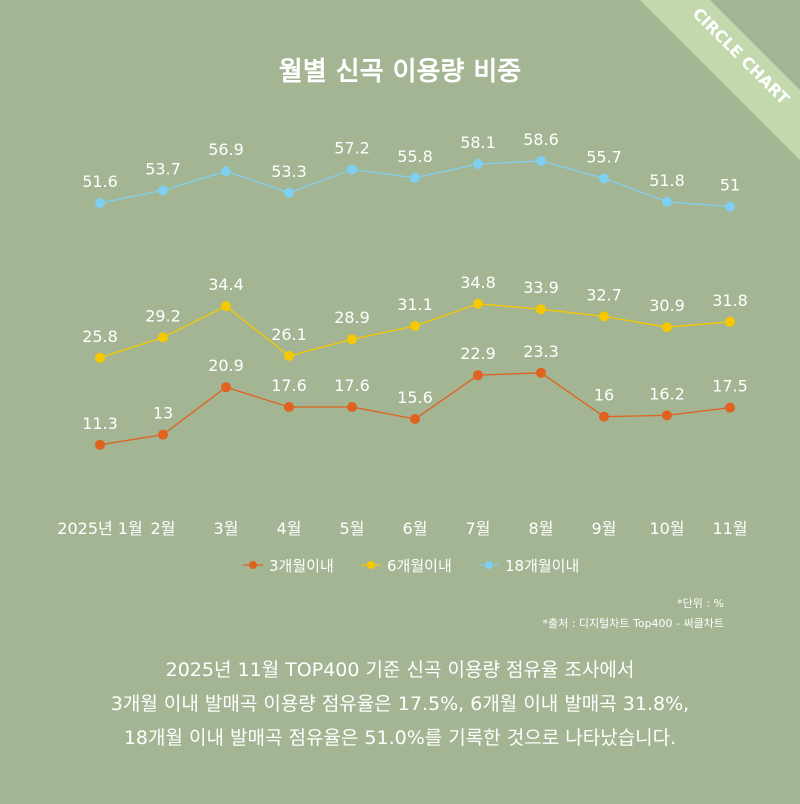 This screenshot has width=800, height=804. What do you see at coordinates (730, 300) in the screenshot?
I see `data-label: 31.8` at bounding box center [730, 300].